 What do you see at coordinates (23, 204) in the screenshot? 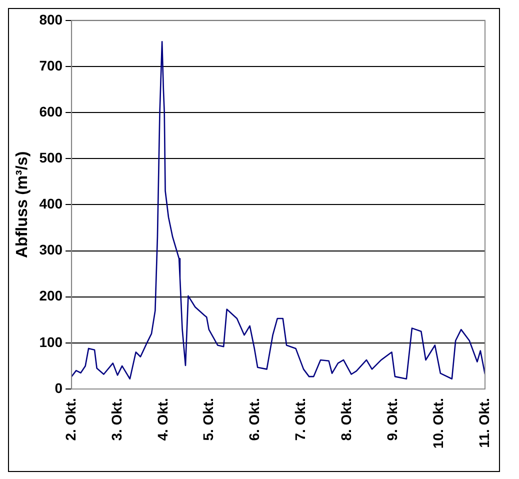
I see `y-axis-title: Abfluss (m³/s)` at bounding box center [23, 204].